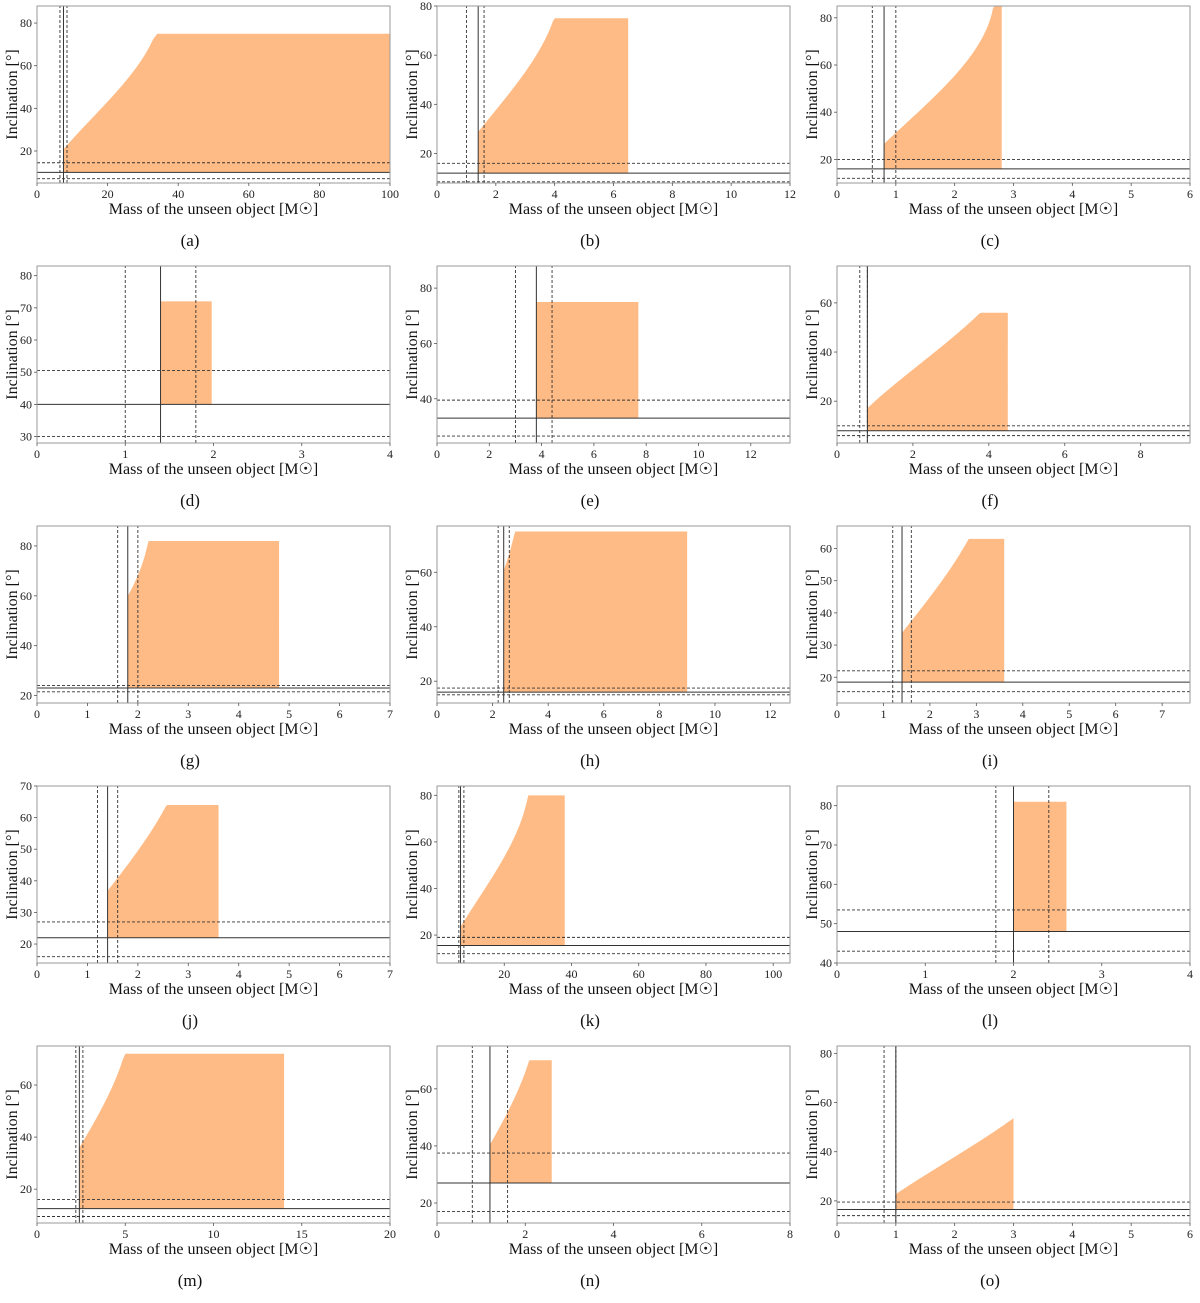  What do you see at coordinates (190, 760) in the screenshot?
I see `panel-caption: (g)` at bounding box center [190, 760].